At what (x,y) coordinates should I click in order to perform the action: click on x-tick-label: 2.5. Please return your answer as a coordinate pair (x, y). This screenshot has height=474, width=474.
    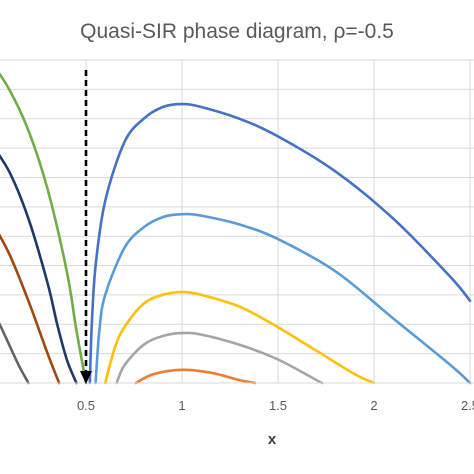
    Looking at the image, I should click on (467, 405).